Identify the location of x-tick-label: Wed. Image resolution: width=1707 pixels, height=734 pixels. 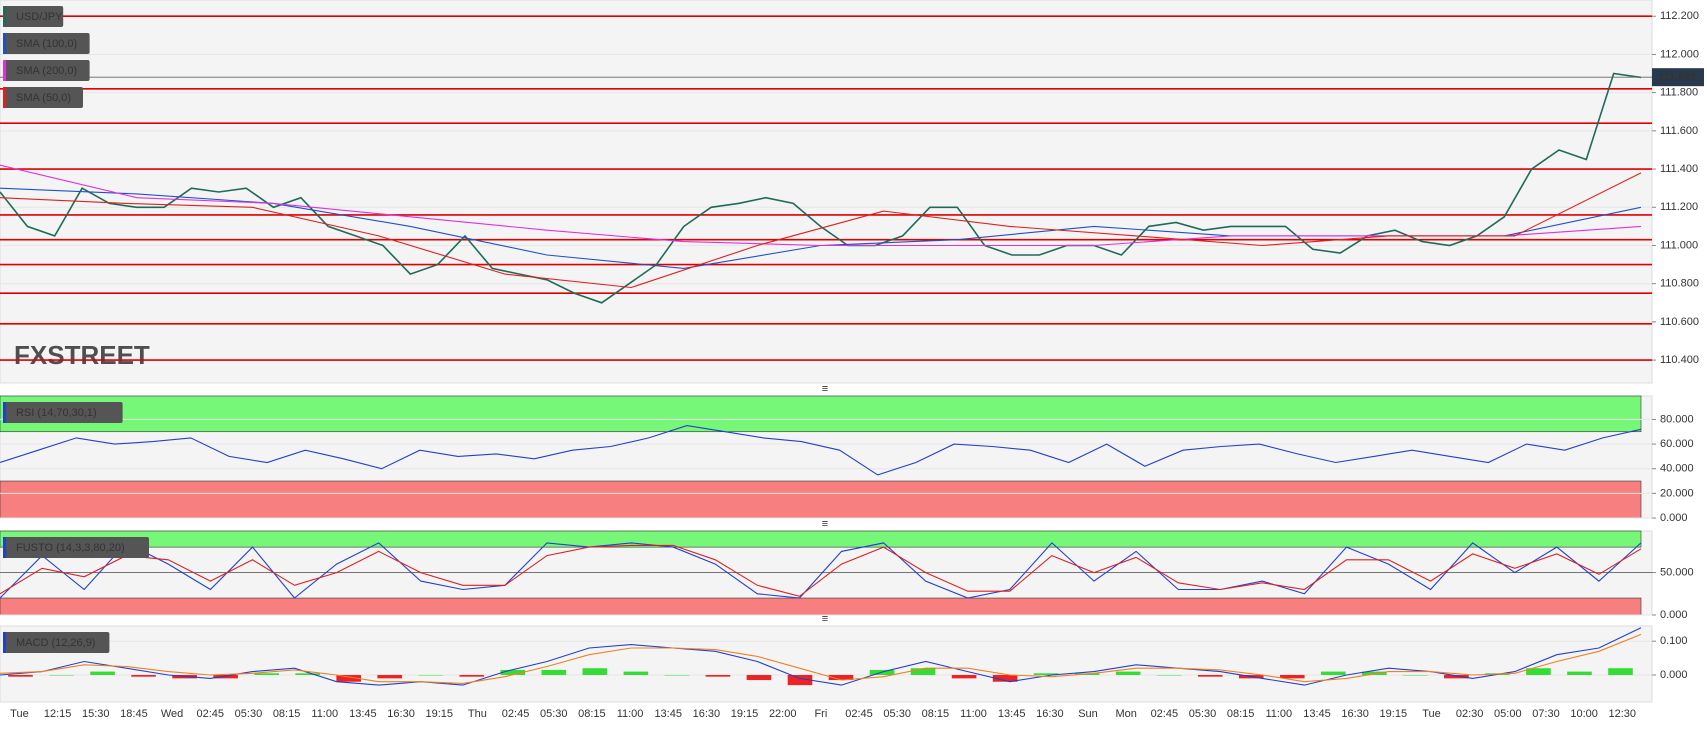
(172, 714).